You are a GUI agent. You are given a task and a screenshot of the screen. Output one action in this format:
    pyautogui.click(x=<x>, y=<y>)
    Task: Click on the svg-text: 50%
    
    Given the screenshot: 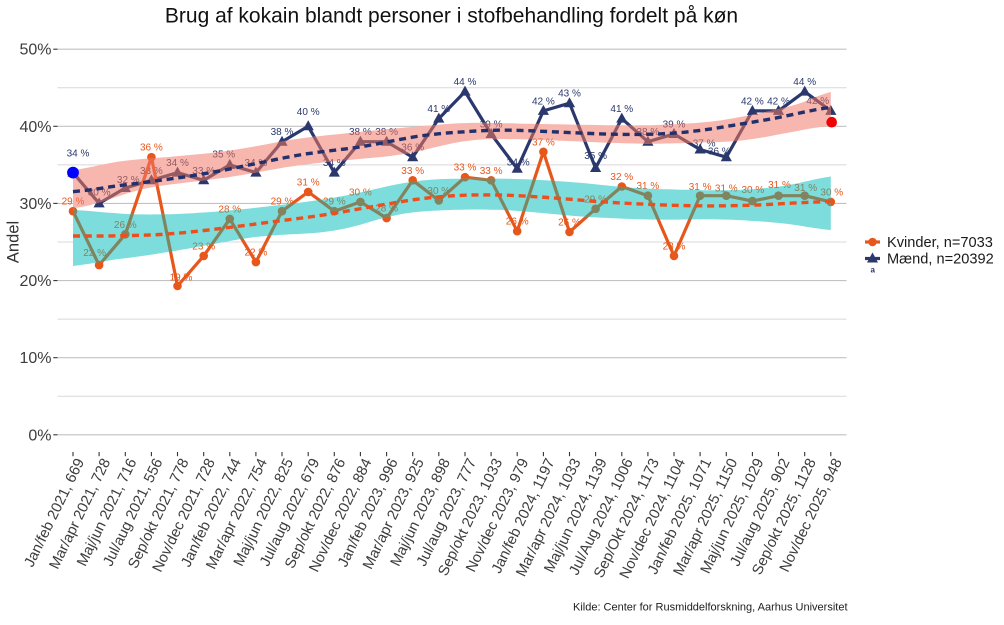 What is the action you would take?
    pyautogui.click(x=35, y=50)
    